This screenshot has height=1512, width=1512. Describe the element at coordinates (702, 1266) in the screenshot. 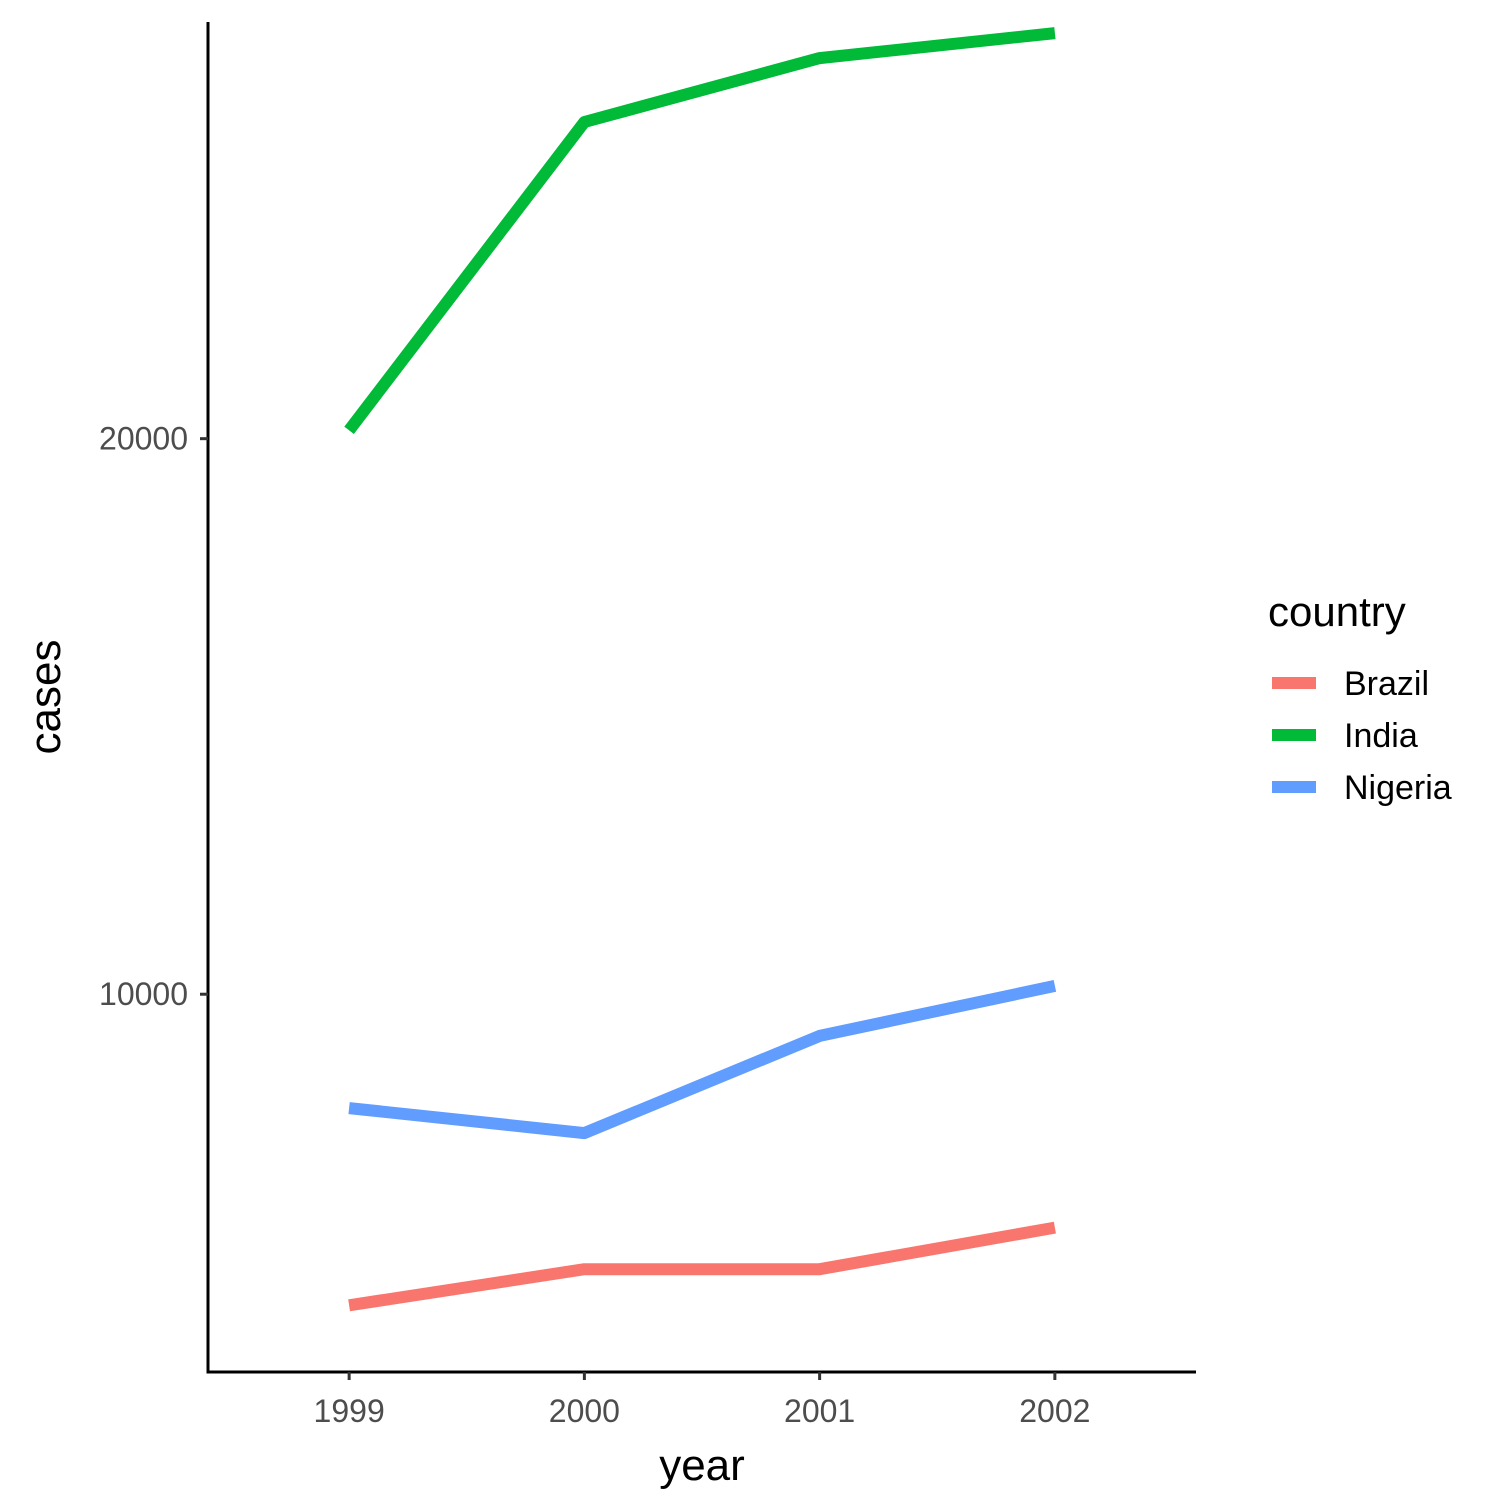

I see `series-line-brazil` at that location.